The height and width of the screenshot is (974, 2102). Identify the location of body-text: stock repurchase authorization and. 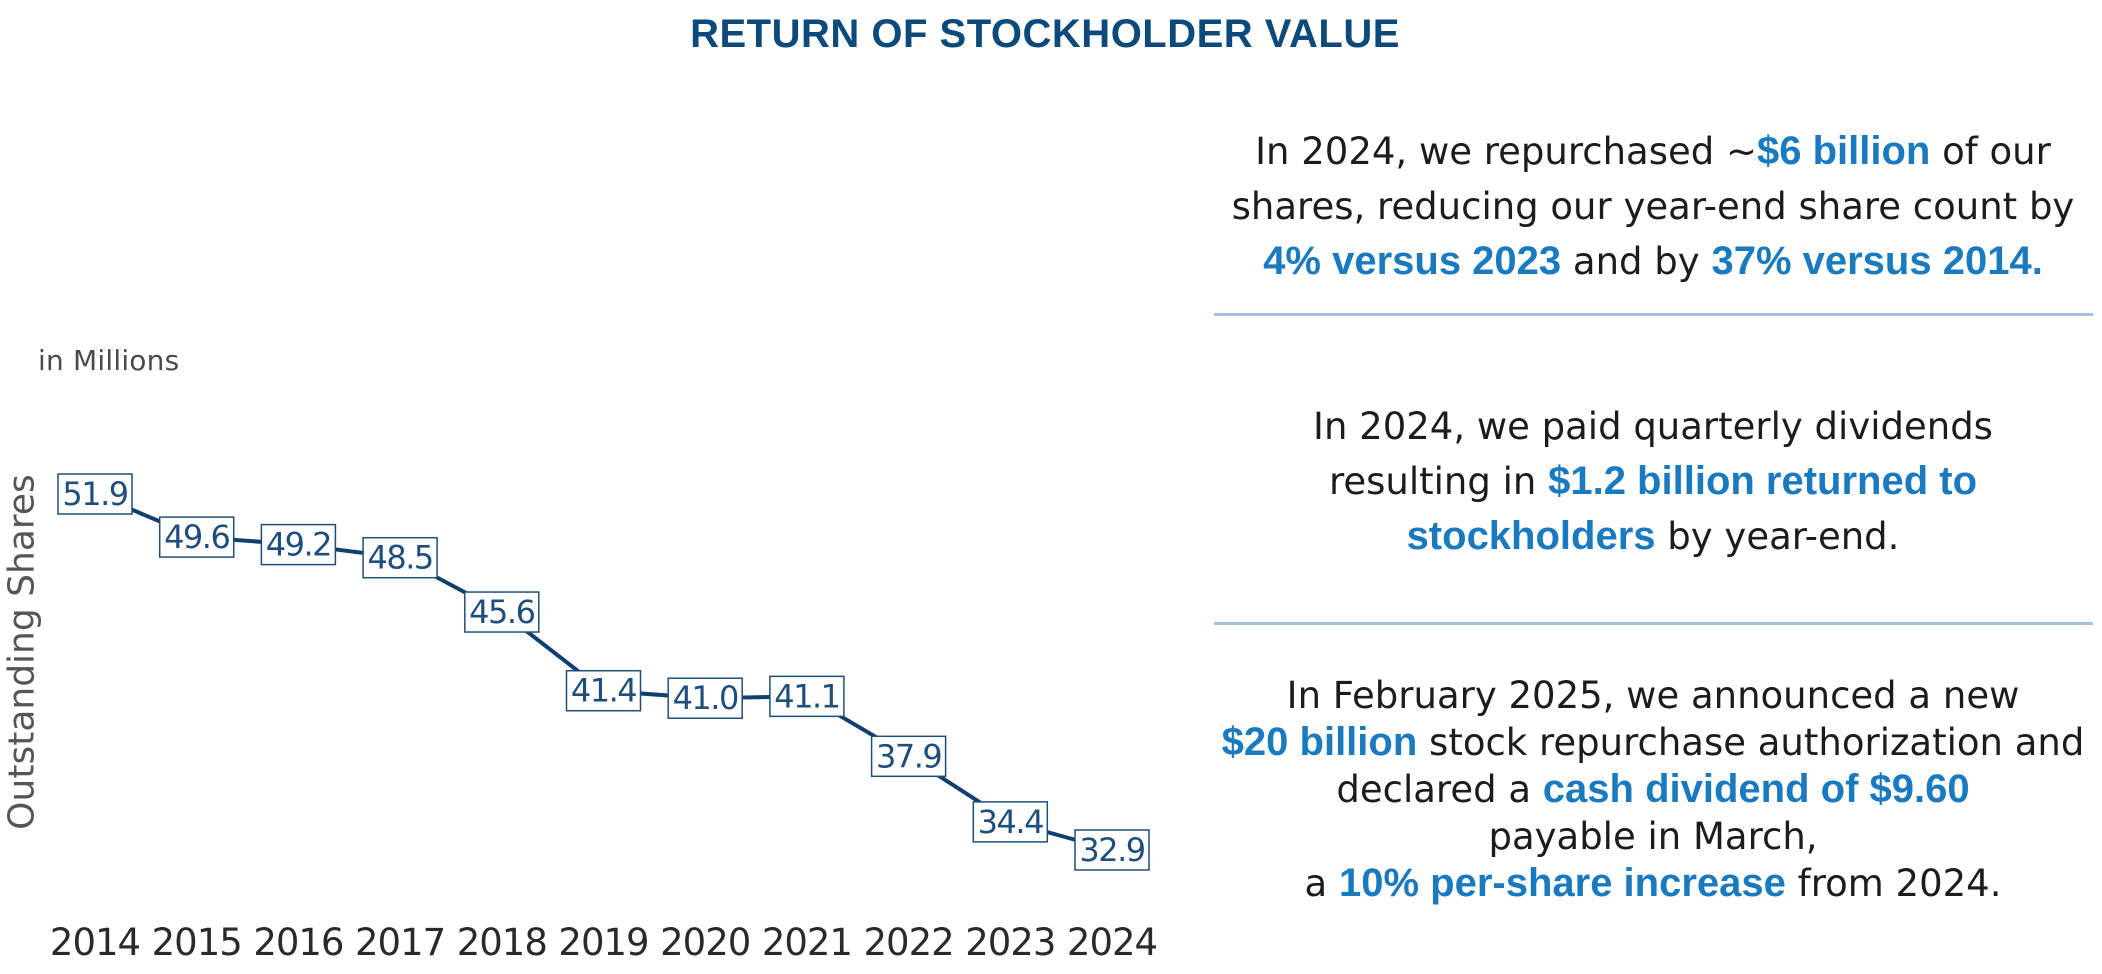
(1751, 742).